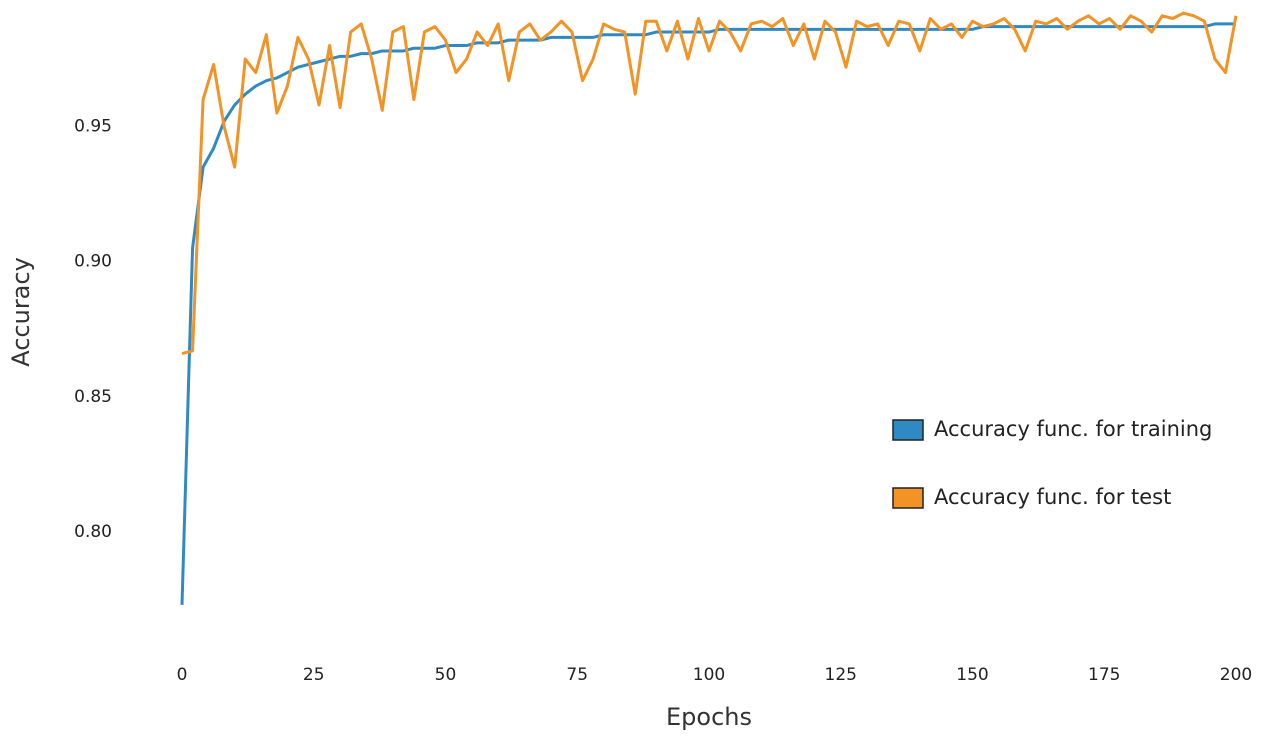 The image size is (1264, 742). I want to click on x-tick-label: 100, so click(709, 675).